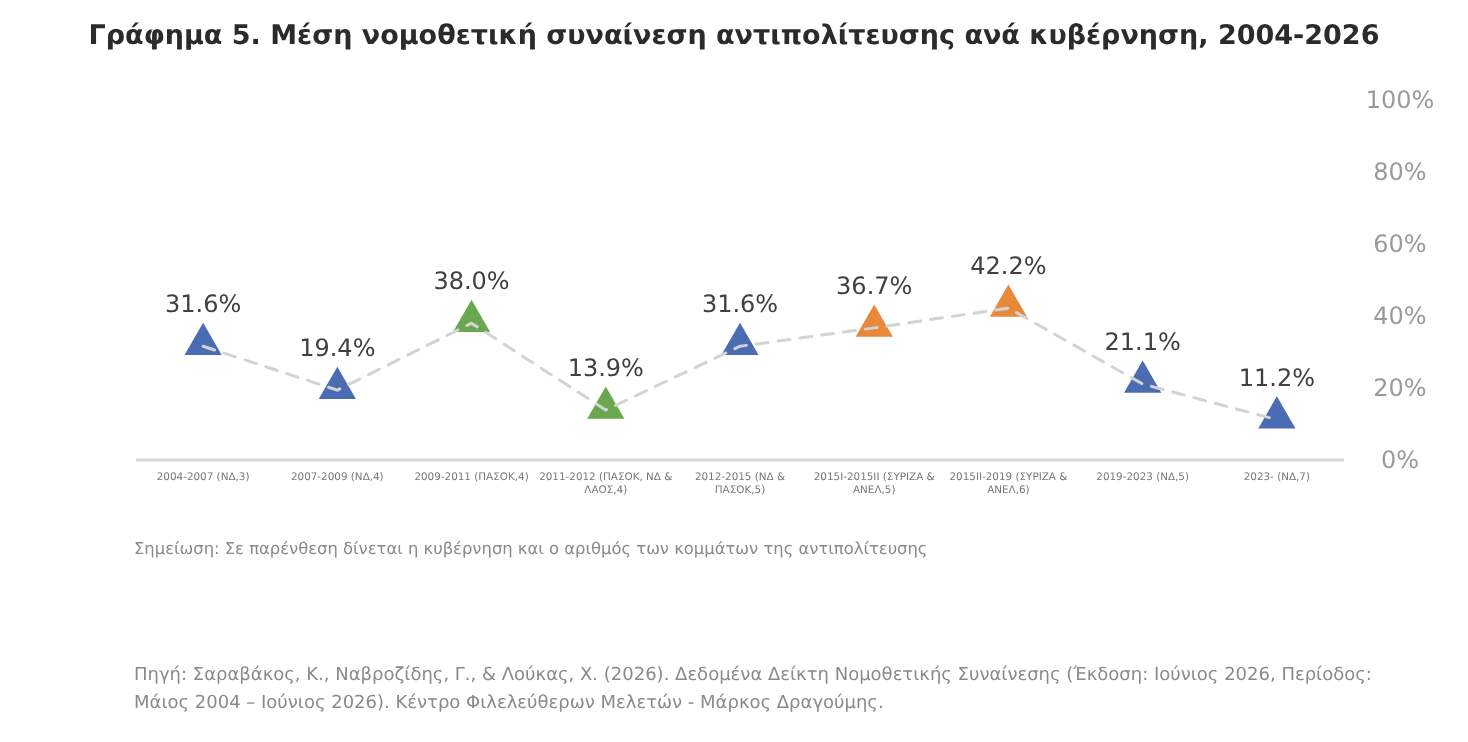 Image resolution: width=1468 pixels, height=742 pixels. Describe the element at coordinates (1400, 388) in the screenshot. I see `y-tick-label: 20%` at that location.